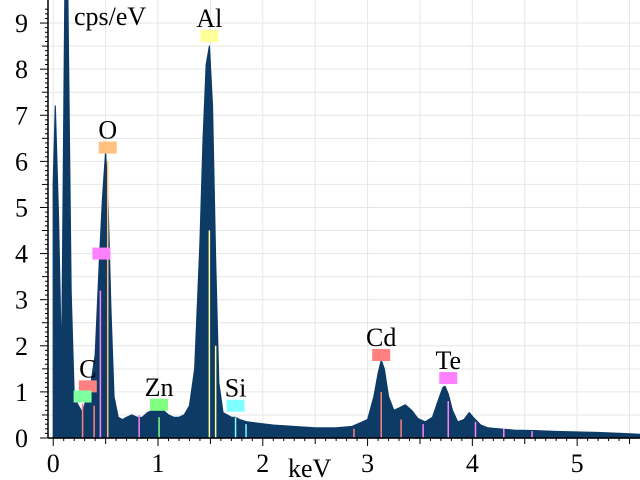 This screenshot has height=480, width=640. What do you see at coordinates (472, 463) in the screenshot?
I see `x-tick-label: 4` at bounding box center [472, 463].